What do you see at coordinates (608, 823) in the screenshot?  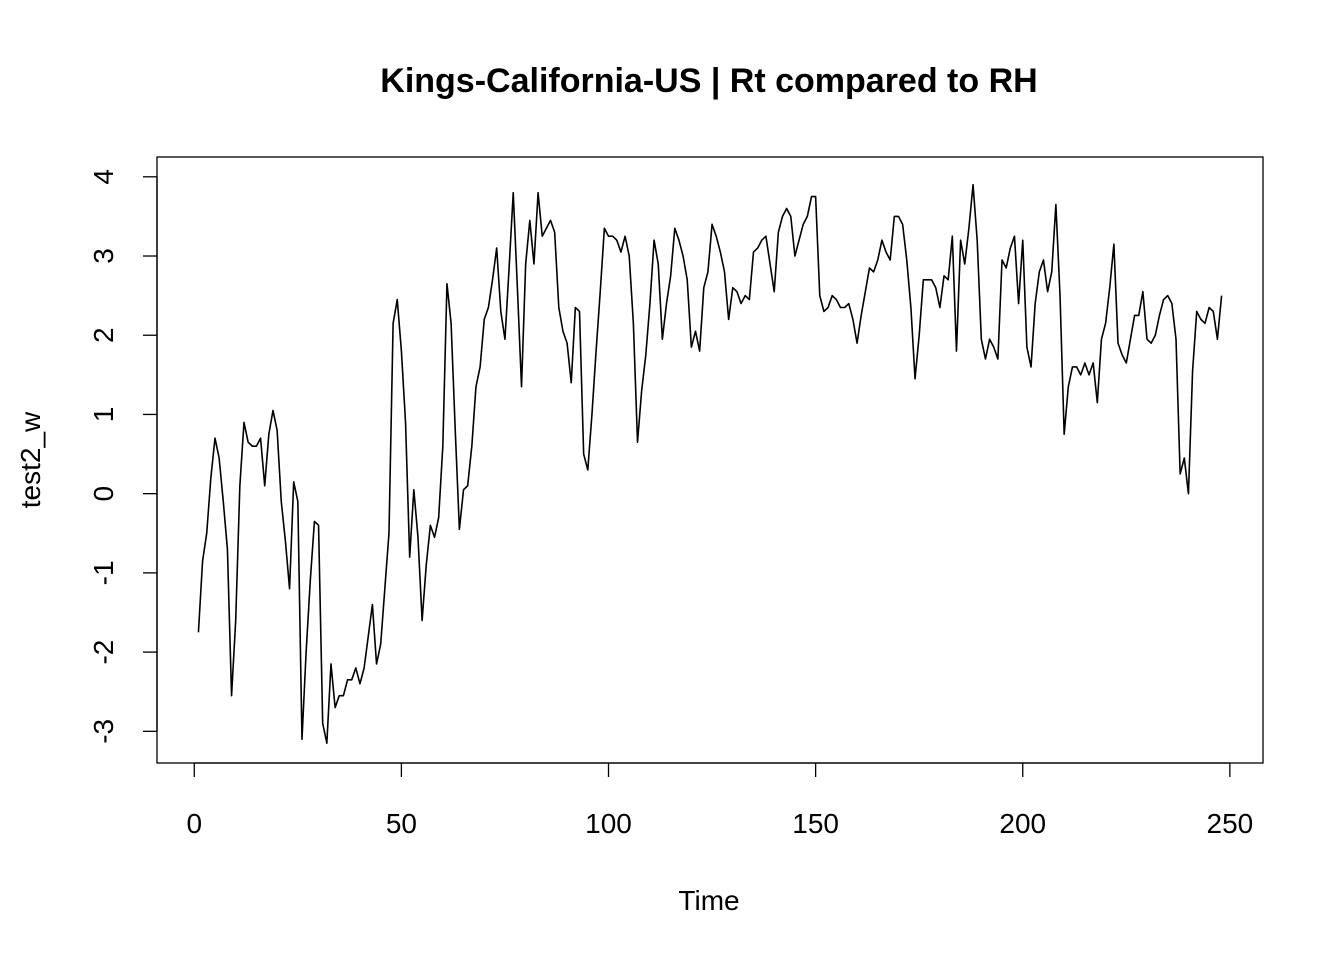 I see `x-tick-label: 100` at bounding box center [608, 823].